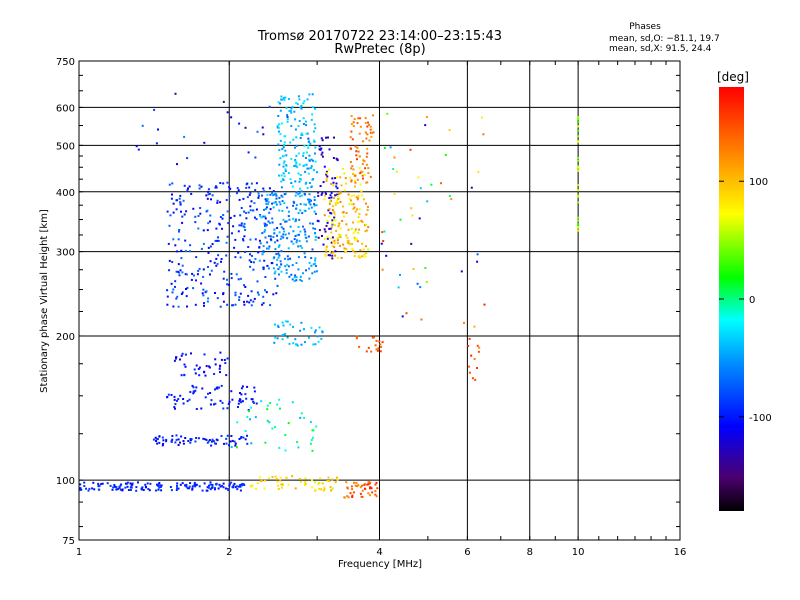 The height and width of the screenshot is (600, 800). I want to click on y-tick-label: 300, so click(65, 253).